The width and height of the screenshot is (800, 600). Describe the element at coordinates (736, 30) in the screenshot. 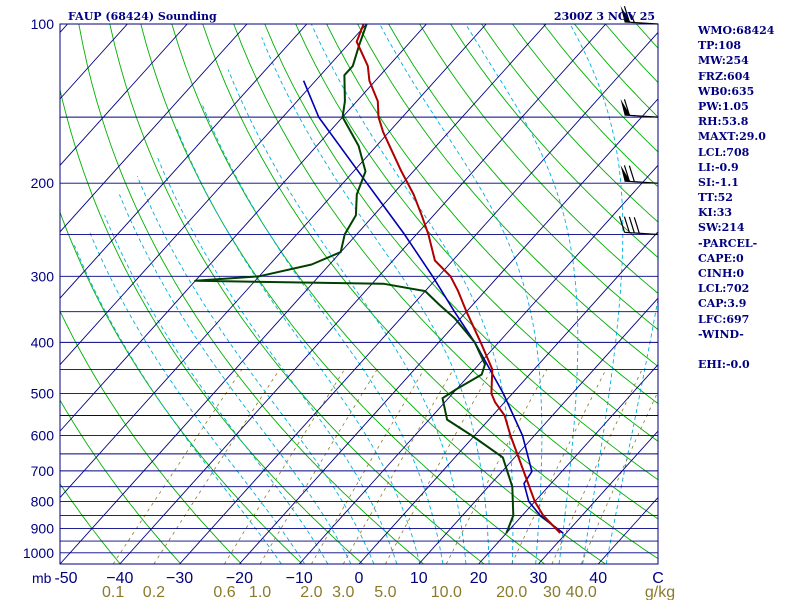

I see `sounding-index: WMO:68424` at that location.